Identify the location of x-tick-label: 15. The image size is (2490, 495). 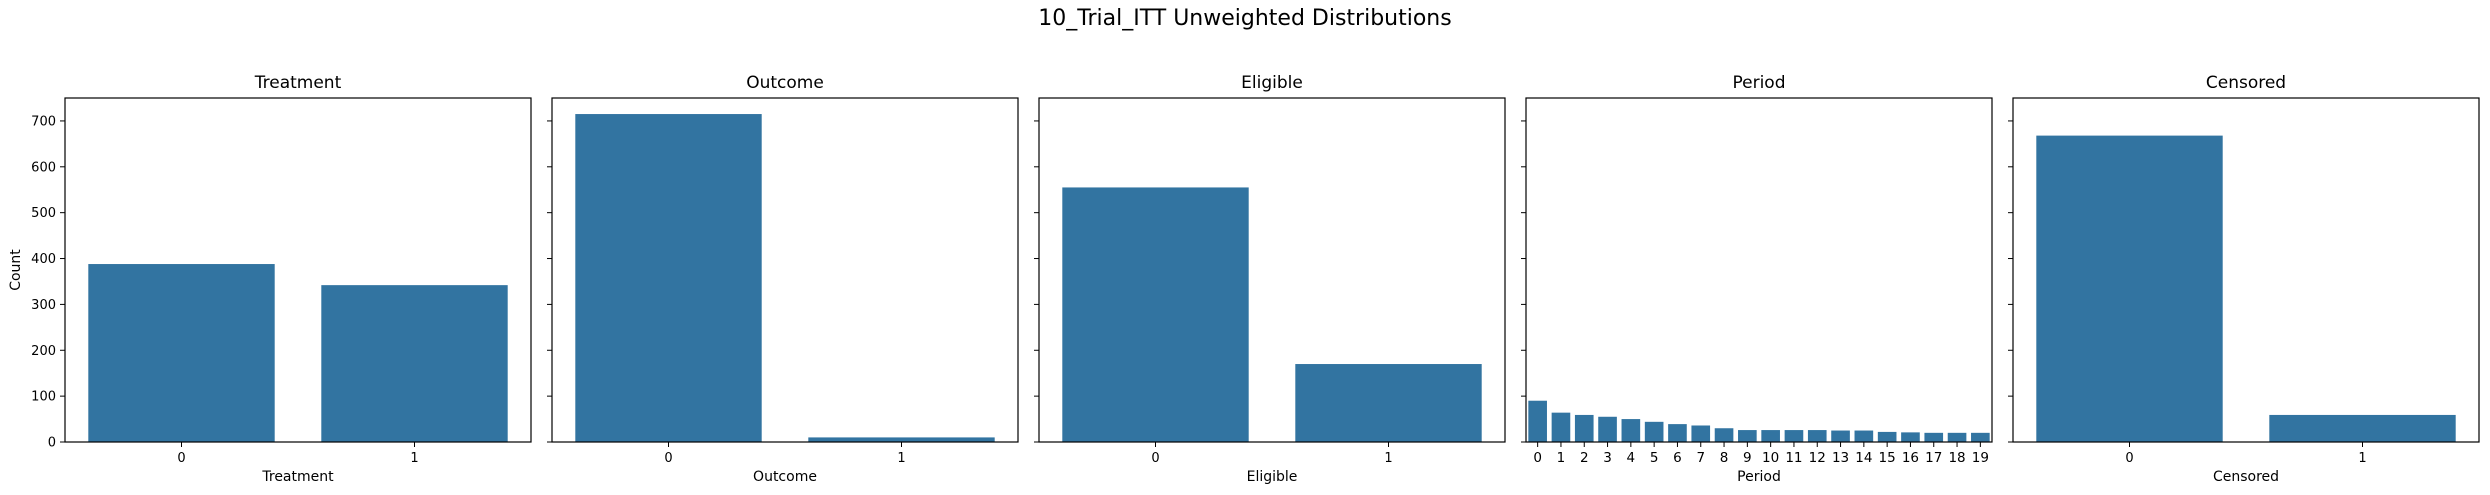
(1887, 458).